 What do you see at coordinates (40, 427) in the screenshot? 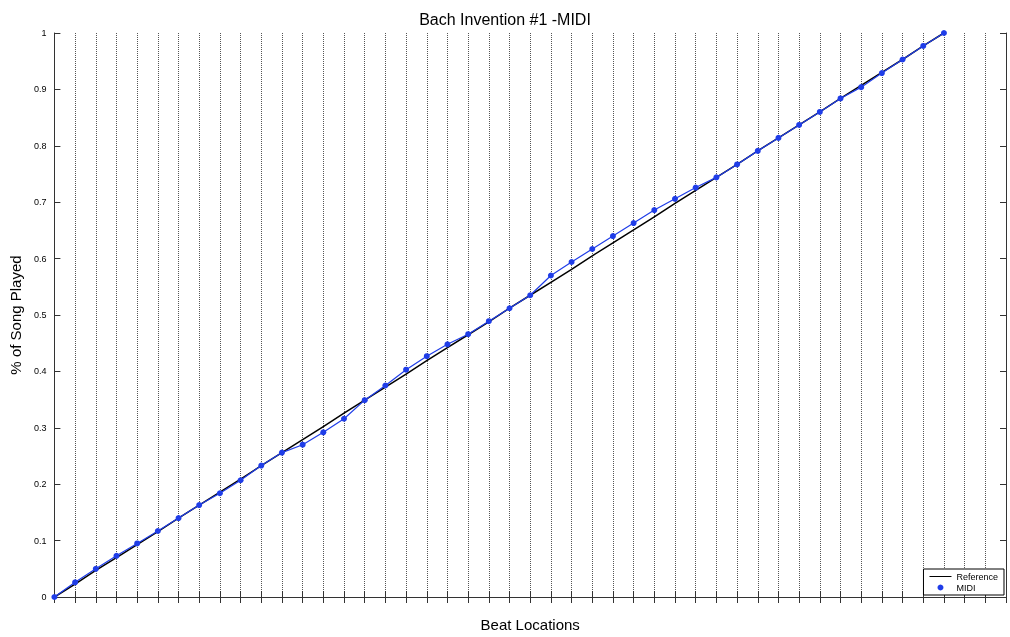
I see `y-tick-label: 0.3` at bounding box center [40, 427].